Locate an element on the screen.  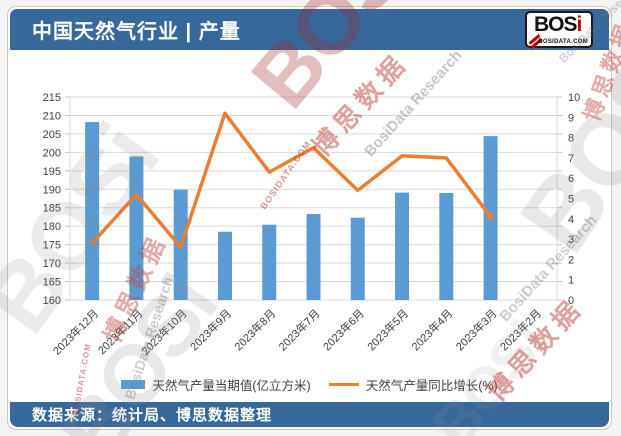
logo-wordmark: BOSi is located at coordinates (558, 25).